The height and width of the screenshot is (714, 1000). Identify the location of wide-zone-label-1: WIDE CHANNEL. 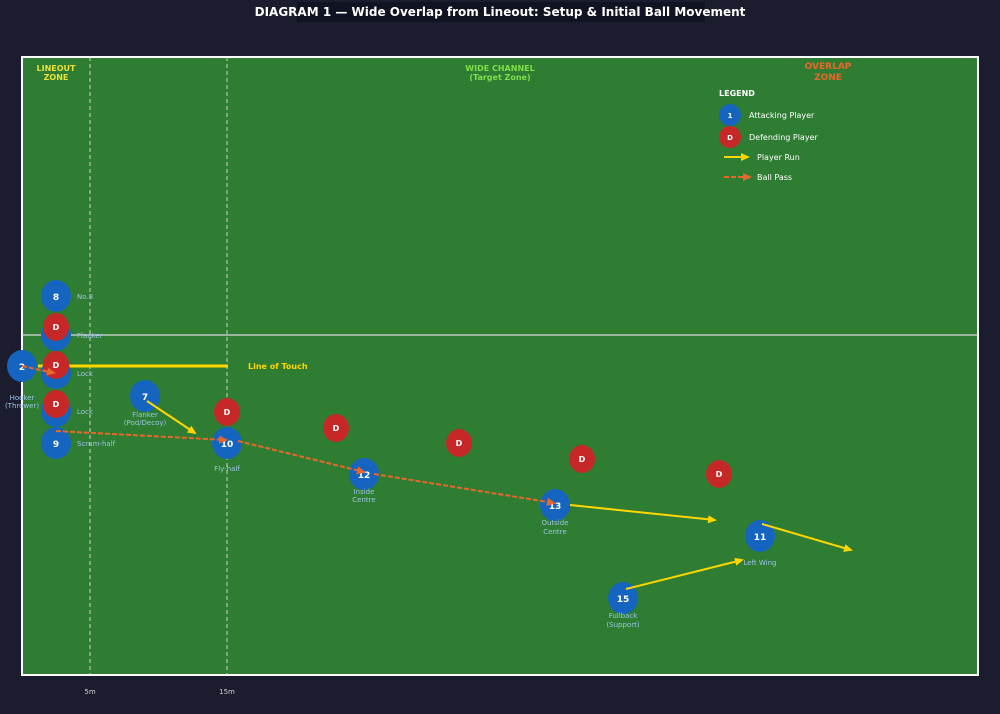
(499, 68).